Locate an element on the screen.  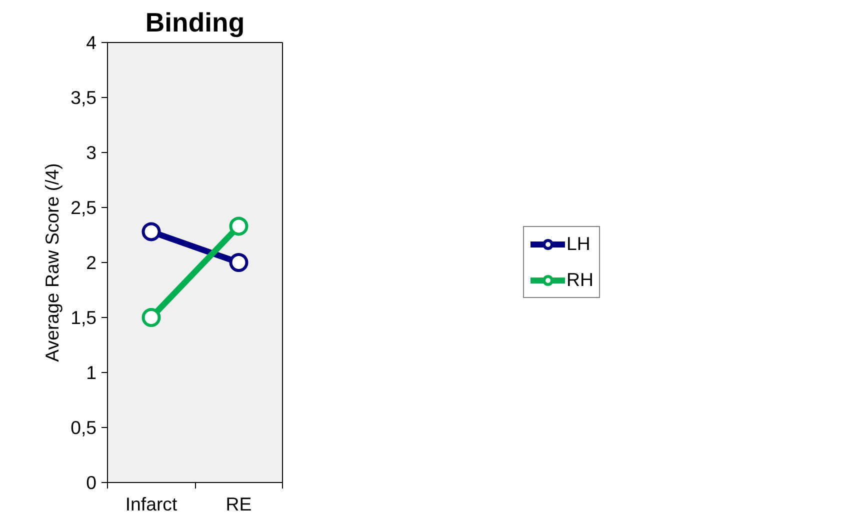
legend-label: RH is located at coordinates (580, 280).